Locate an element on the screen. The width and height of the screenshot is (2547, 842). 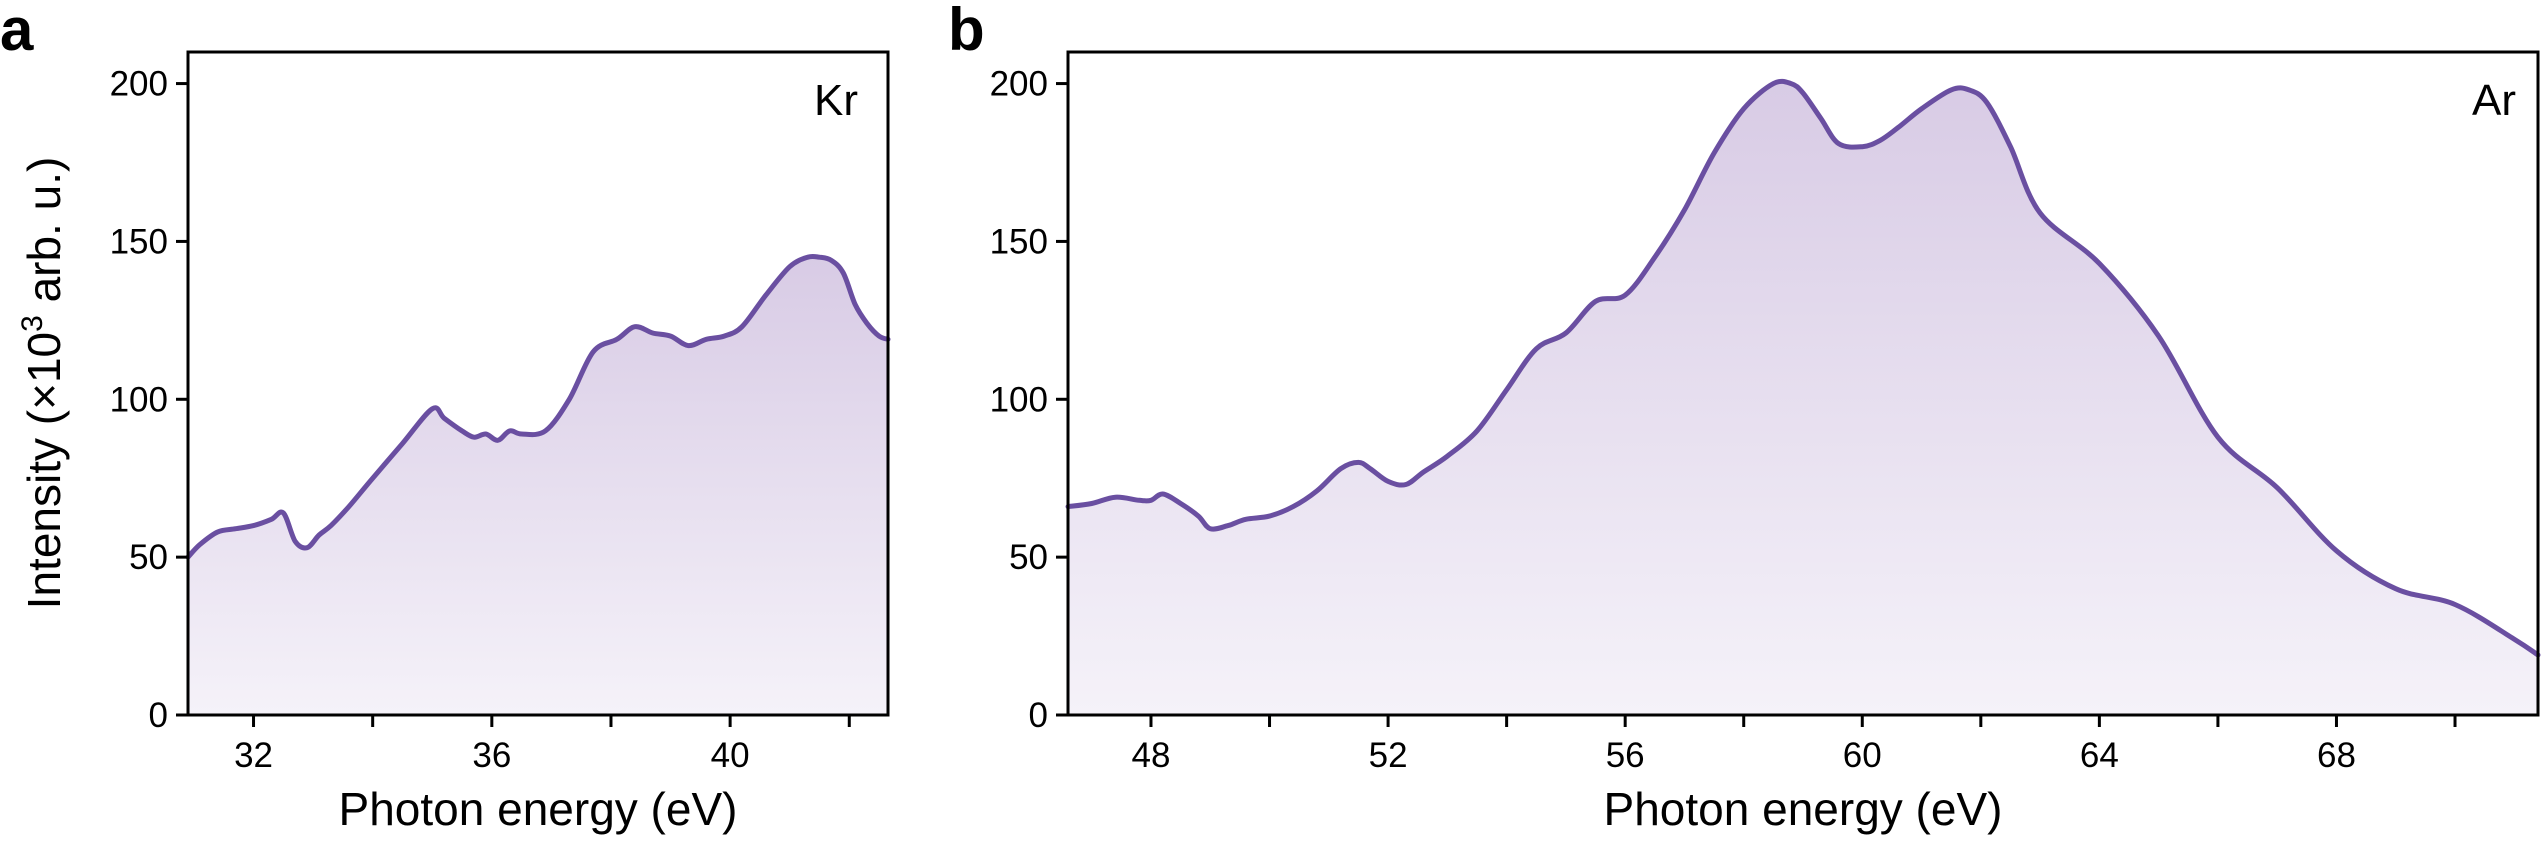
x-tick-label-b-56: 56 is located at coordinates (1625, 755).